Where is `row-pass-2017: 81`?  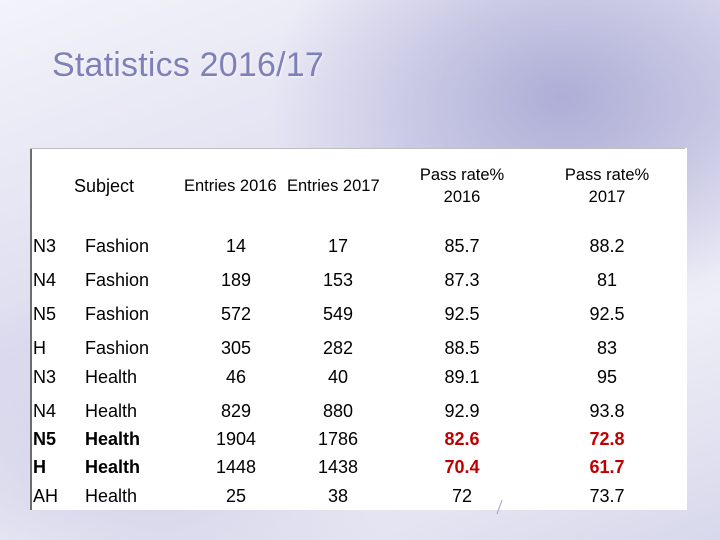 row-pass-2017: 81 is located at coordinates (607, 280).